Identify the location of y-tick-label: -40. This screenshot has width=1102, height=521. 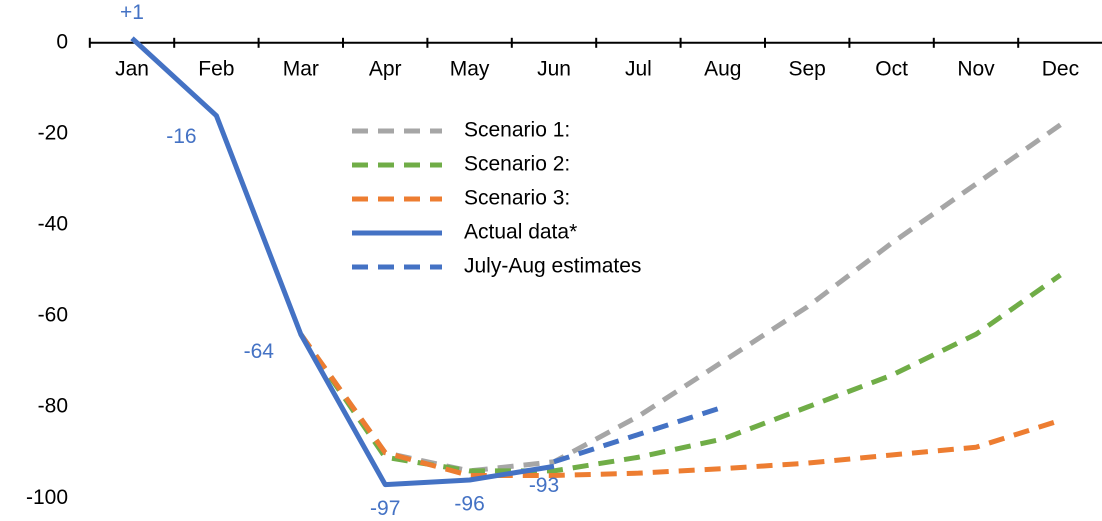
(53, 224).